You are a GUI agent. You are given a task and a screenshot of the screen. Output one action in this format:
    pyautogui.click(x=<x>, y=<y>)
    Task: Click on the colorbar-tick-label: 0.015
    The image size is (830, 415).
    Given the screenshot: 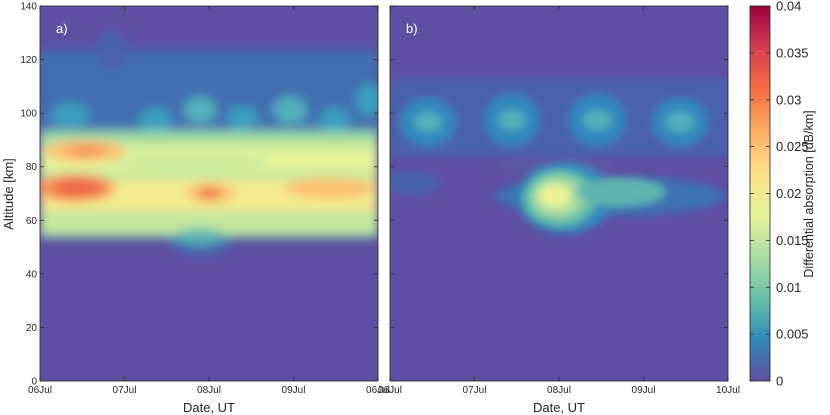 What is the action you would take?
    pyautogui.click(x=792, y=240)
    